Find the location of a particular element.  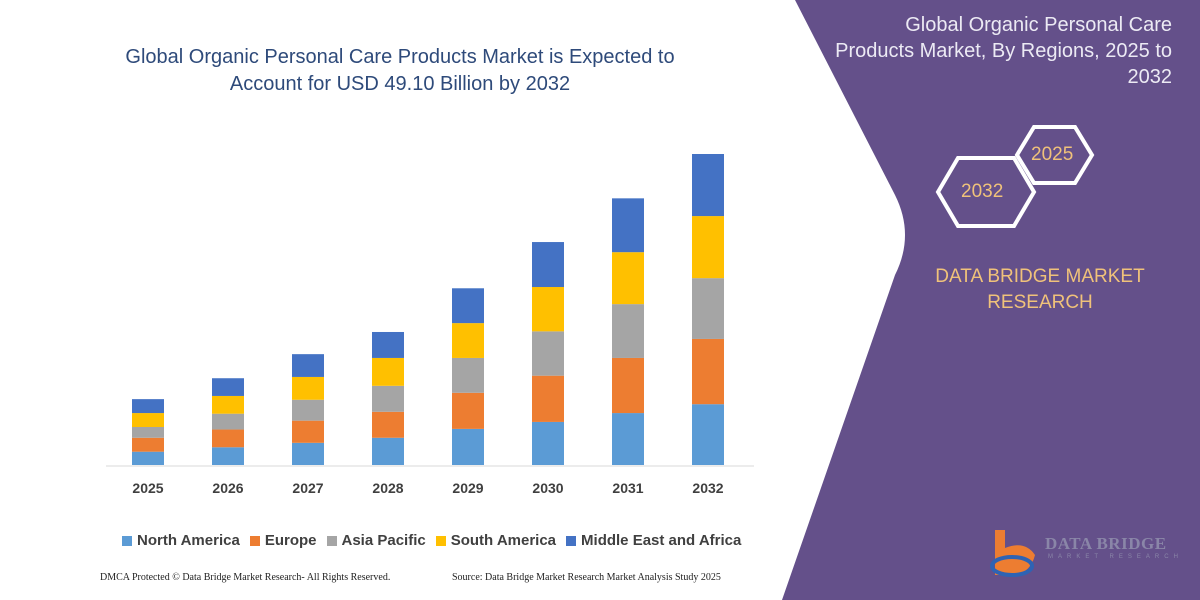

bar-segment-2027-asia-pacific is located at coordinates (308, 410).